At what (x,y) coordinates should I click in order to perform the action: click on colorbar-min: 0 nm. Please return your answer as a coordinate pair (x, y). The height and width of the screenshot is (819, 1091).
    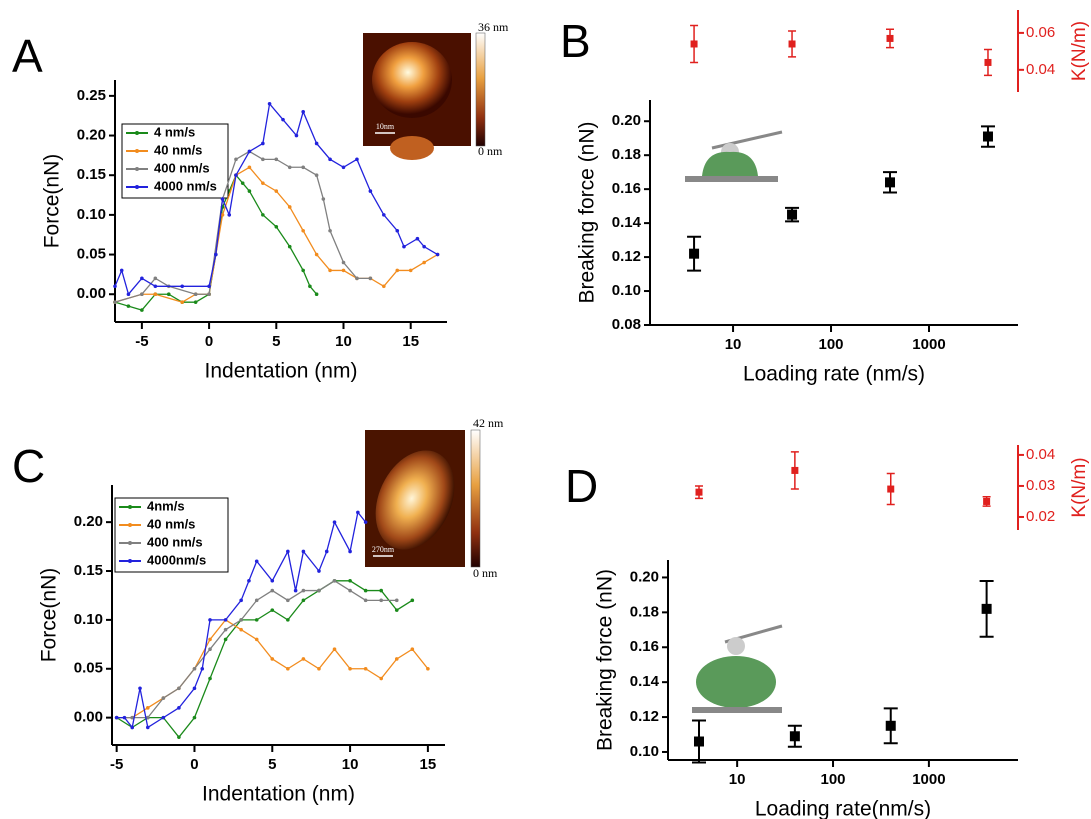
    Looking at the image, I should click on (490, 151).